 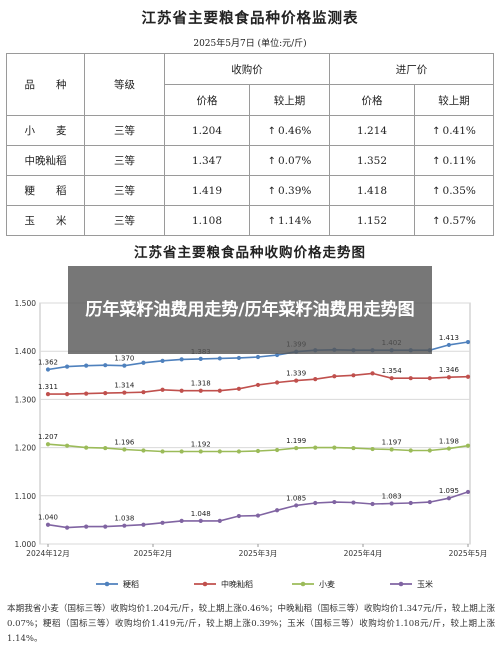 What do you see at coordinates (411, 69) in the screenshot?
I see `header-factory-price: 进厂价` at bounding box center [411, 69].